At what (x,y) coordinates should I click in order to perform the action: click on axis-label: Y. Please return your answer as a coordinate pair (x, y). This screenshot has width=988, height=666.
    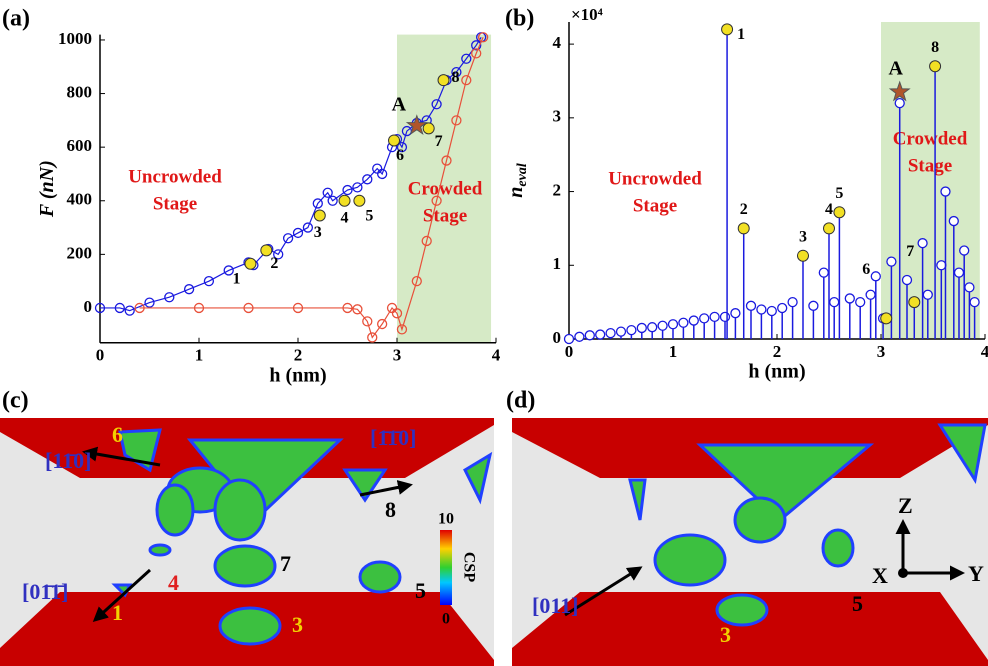
    Looking at the image, I should click on (976, 573).